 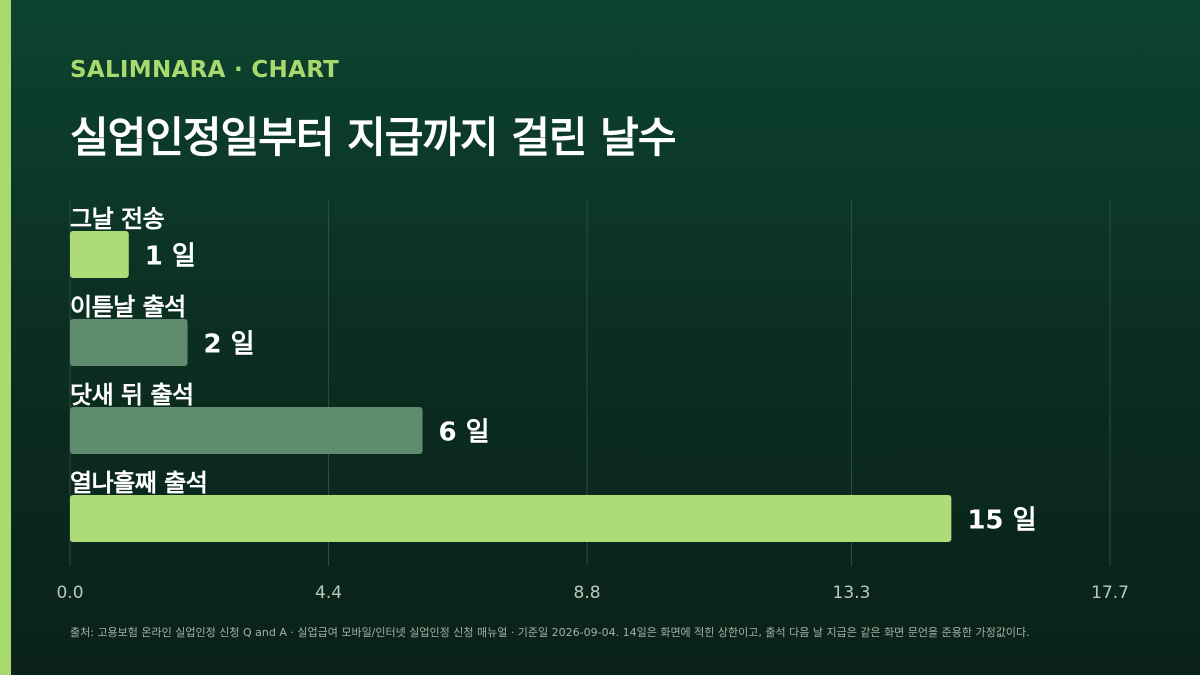 What do you see at coordinates (464, 433) in the screenshot?
I see `value-label: 6 일` at bounding box center [464, 433].